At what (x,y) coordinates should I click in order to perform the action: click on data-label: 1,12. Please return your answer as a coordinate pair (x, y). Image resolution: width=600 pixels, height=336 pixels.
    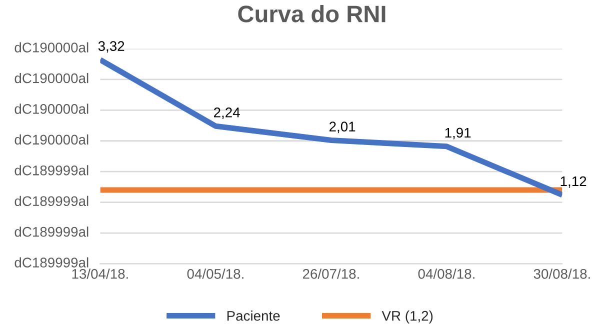
    Looking at the image, I should click on (573, 182).